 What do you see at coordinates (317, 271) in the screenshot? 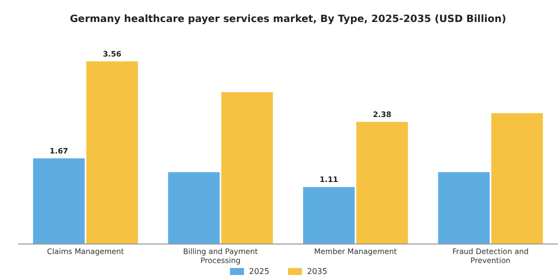
I see `legend-label: 2035` at bounding box center [317, 271].